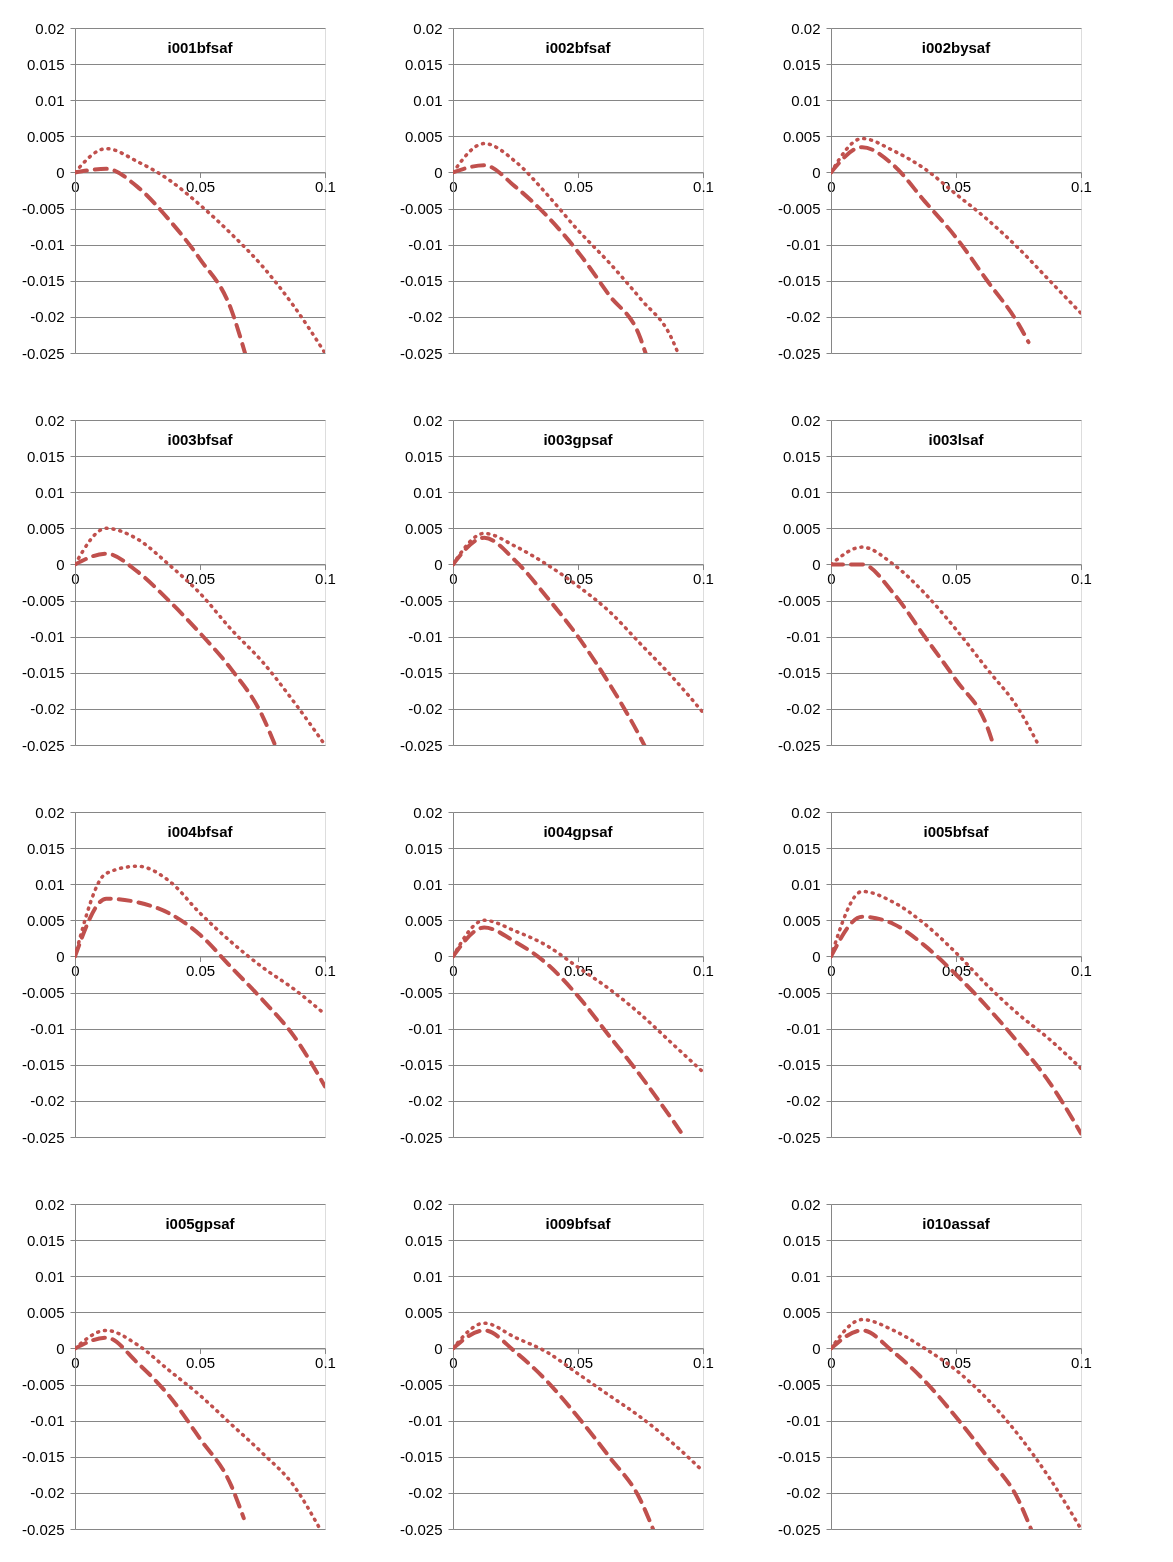  What do you see at coordinates (956, 831) in the screenshot?
I see `text: i005bfsaf` at bounding box center [956, 831].